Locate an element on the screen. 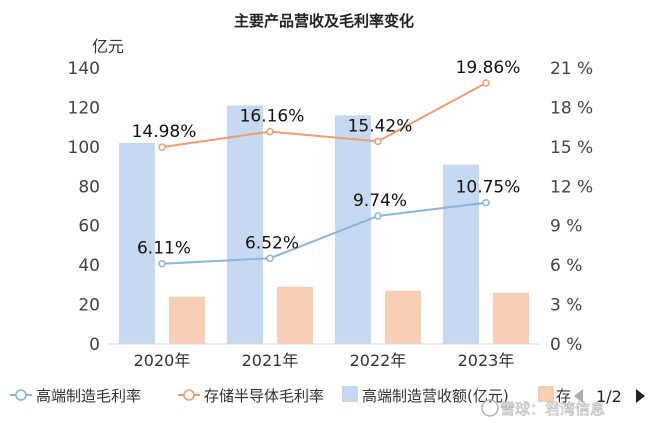 This screenshot has width=648, height=432. y-left-ticks: 0 20 40 60 80 100 120 140 is located at coordinates (84, 207).